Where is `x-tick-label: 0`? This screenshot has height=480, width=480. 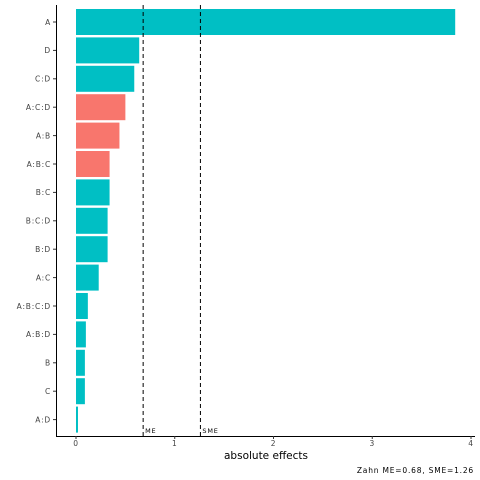 x-tick-label: 0 is located at coordinates (76, 443).